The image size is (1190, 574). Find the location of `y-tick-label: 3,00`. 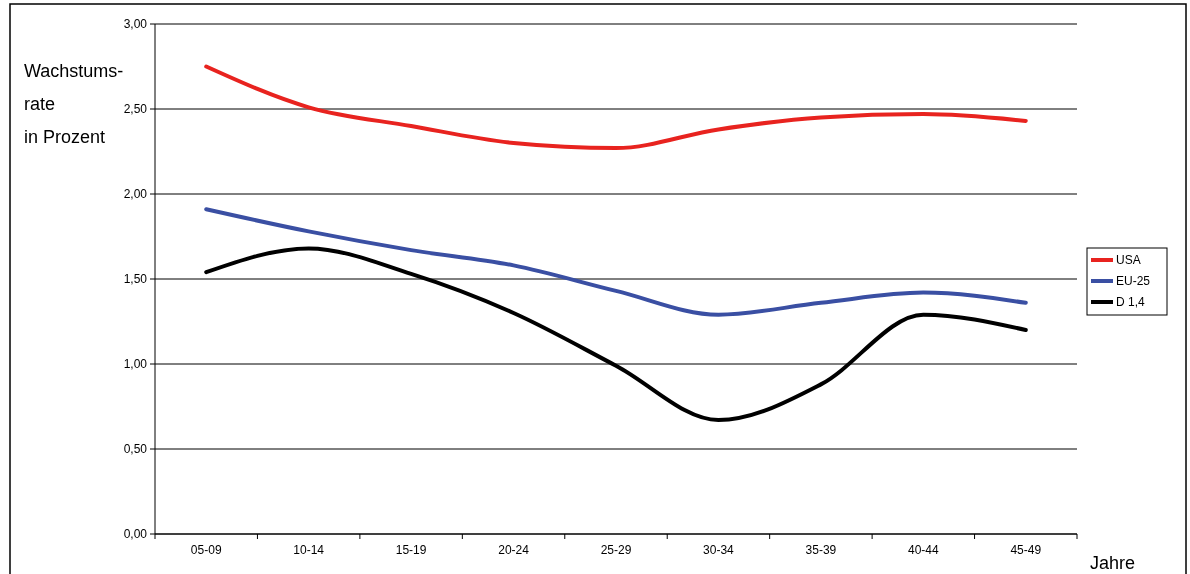

y-tick-label: 3,00 is located at coordinates (135, 24).